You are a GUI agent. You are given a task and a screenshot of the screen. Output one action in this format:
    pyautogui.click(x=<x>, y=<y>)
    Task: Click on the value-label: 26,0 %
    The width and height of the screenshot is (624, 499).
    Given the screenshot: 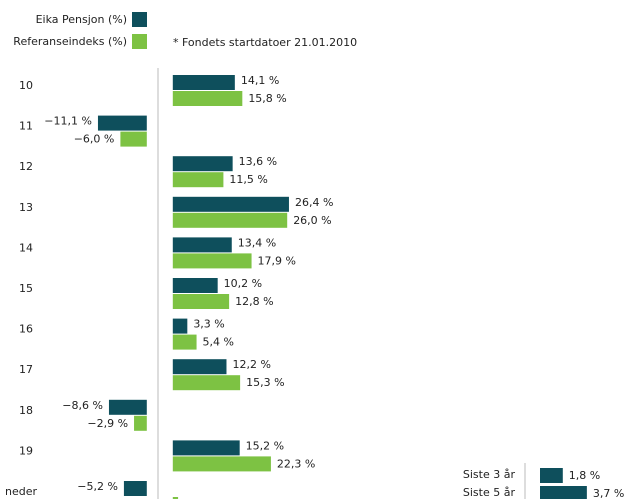 What is the action you would take?
    pyautogui.click(x=312, y=220)
    